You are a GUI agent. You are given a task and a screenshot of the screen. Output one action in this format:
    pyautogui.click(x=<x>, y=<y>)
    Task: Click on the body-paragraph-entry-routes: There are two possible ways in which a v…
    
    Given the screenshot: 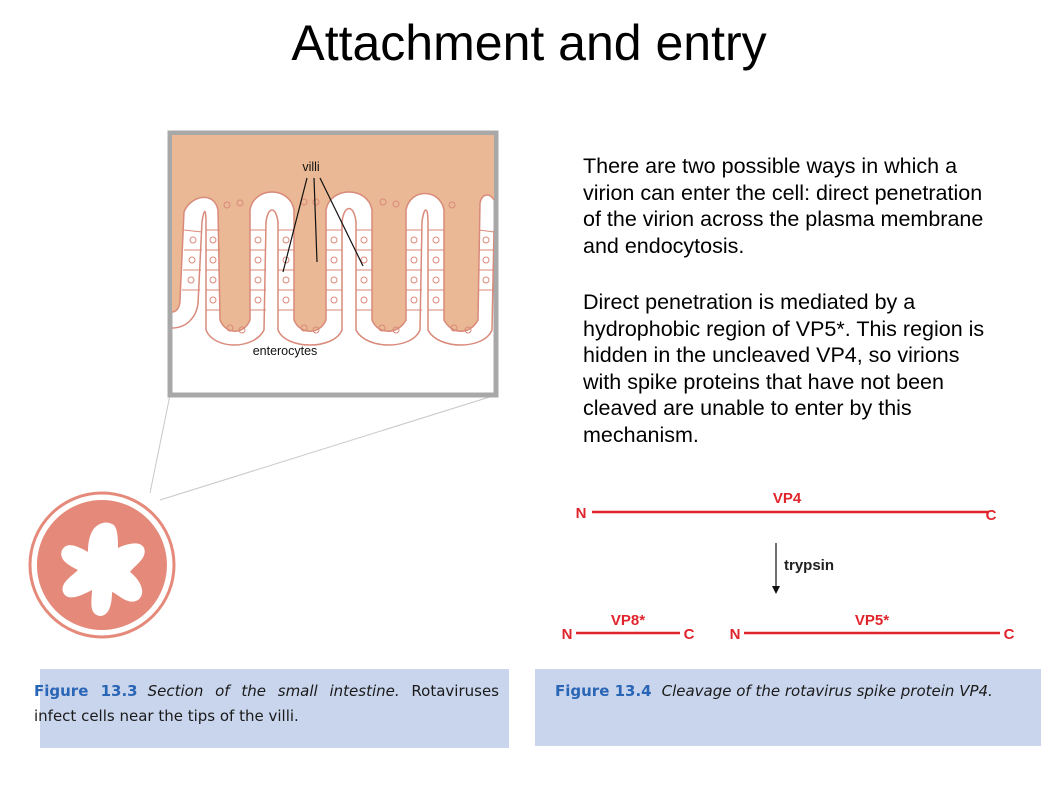 What is the action you would take?
    pyautogui.click(x=783, y=206)
    